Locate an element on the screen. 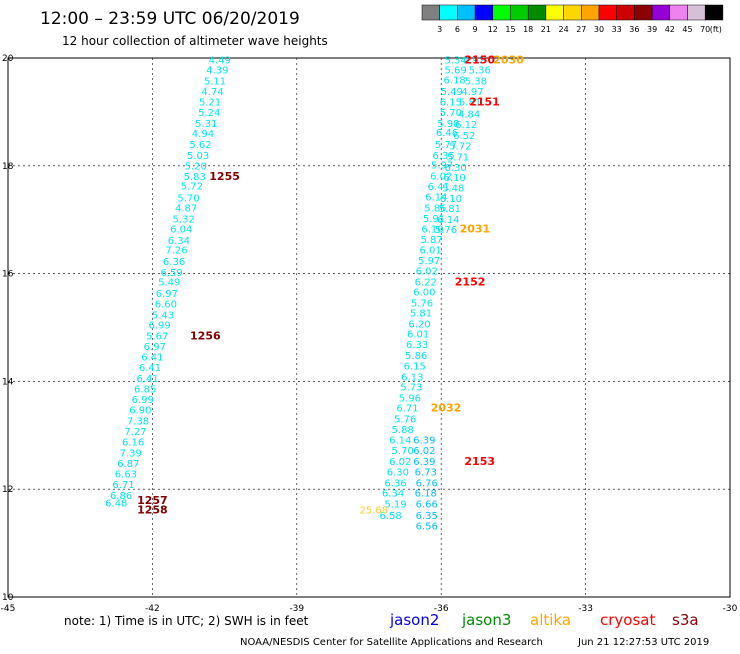  wave-height-value: 6.86 is located at coordinates (121, 496).